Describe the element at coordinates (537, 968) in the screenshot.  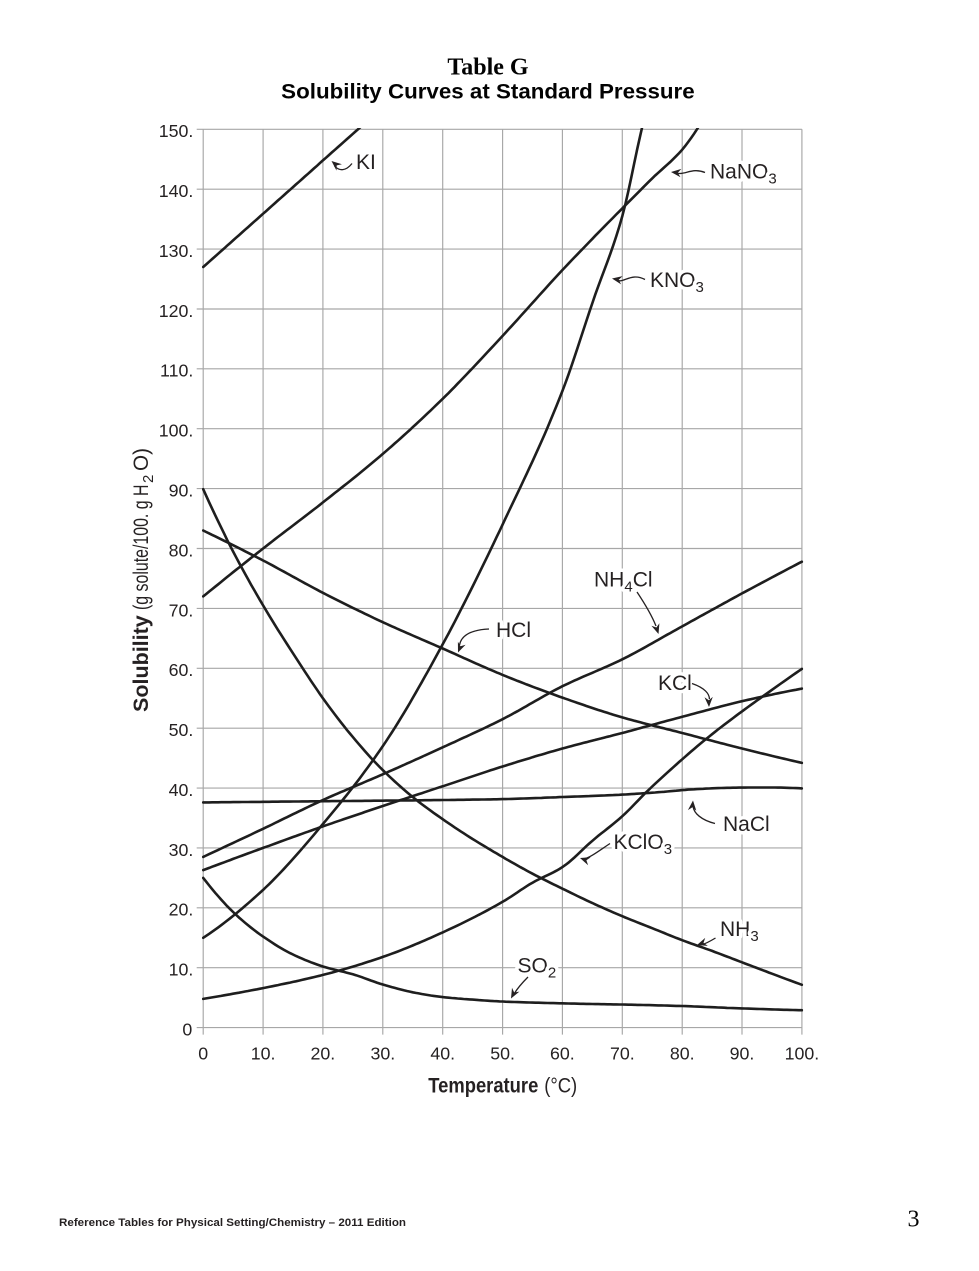
I see `svg-text: SO2` at that location.